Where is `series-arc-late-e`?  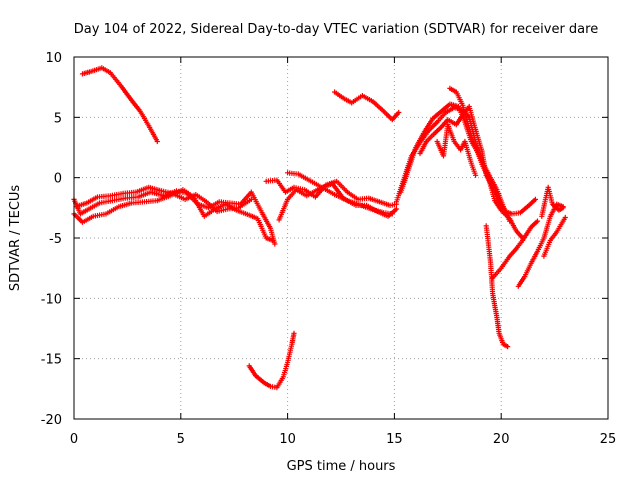 series-arc-late-e is located at coordinates (552, 201).